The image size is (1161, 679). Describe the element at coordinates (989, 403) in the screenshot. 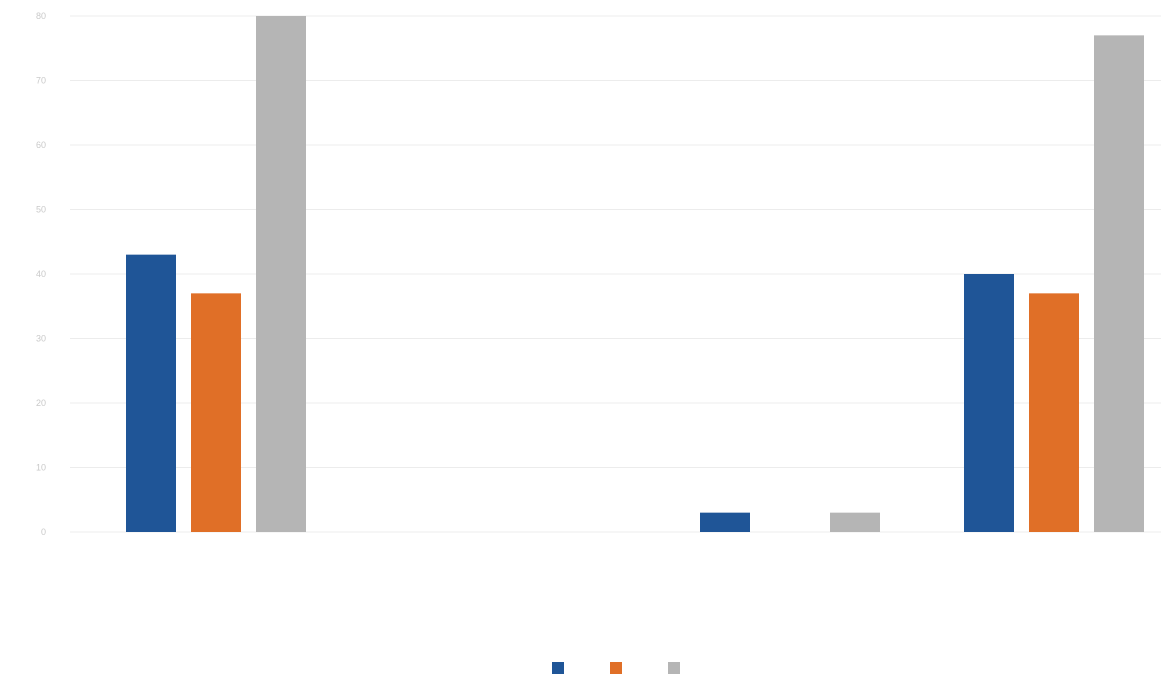

I see `bar-s0-c3` at that location.